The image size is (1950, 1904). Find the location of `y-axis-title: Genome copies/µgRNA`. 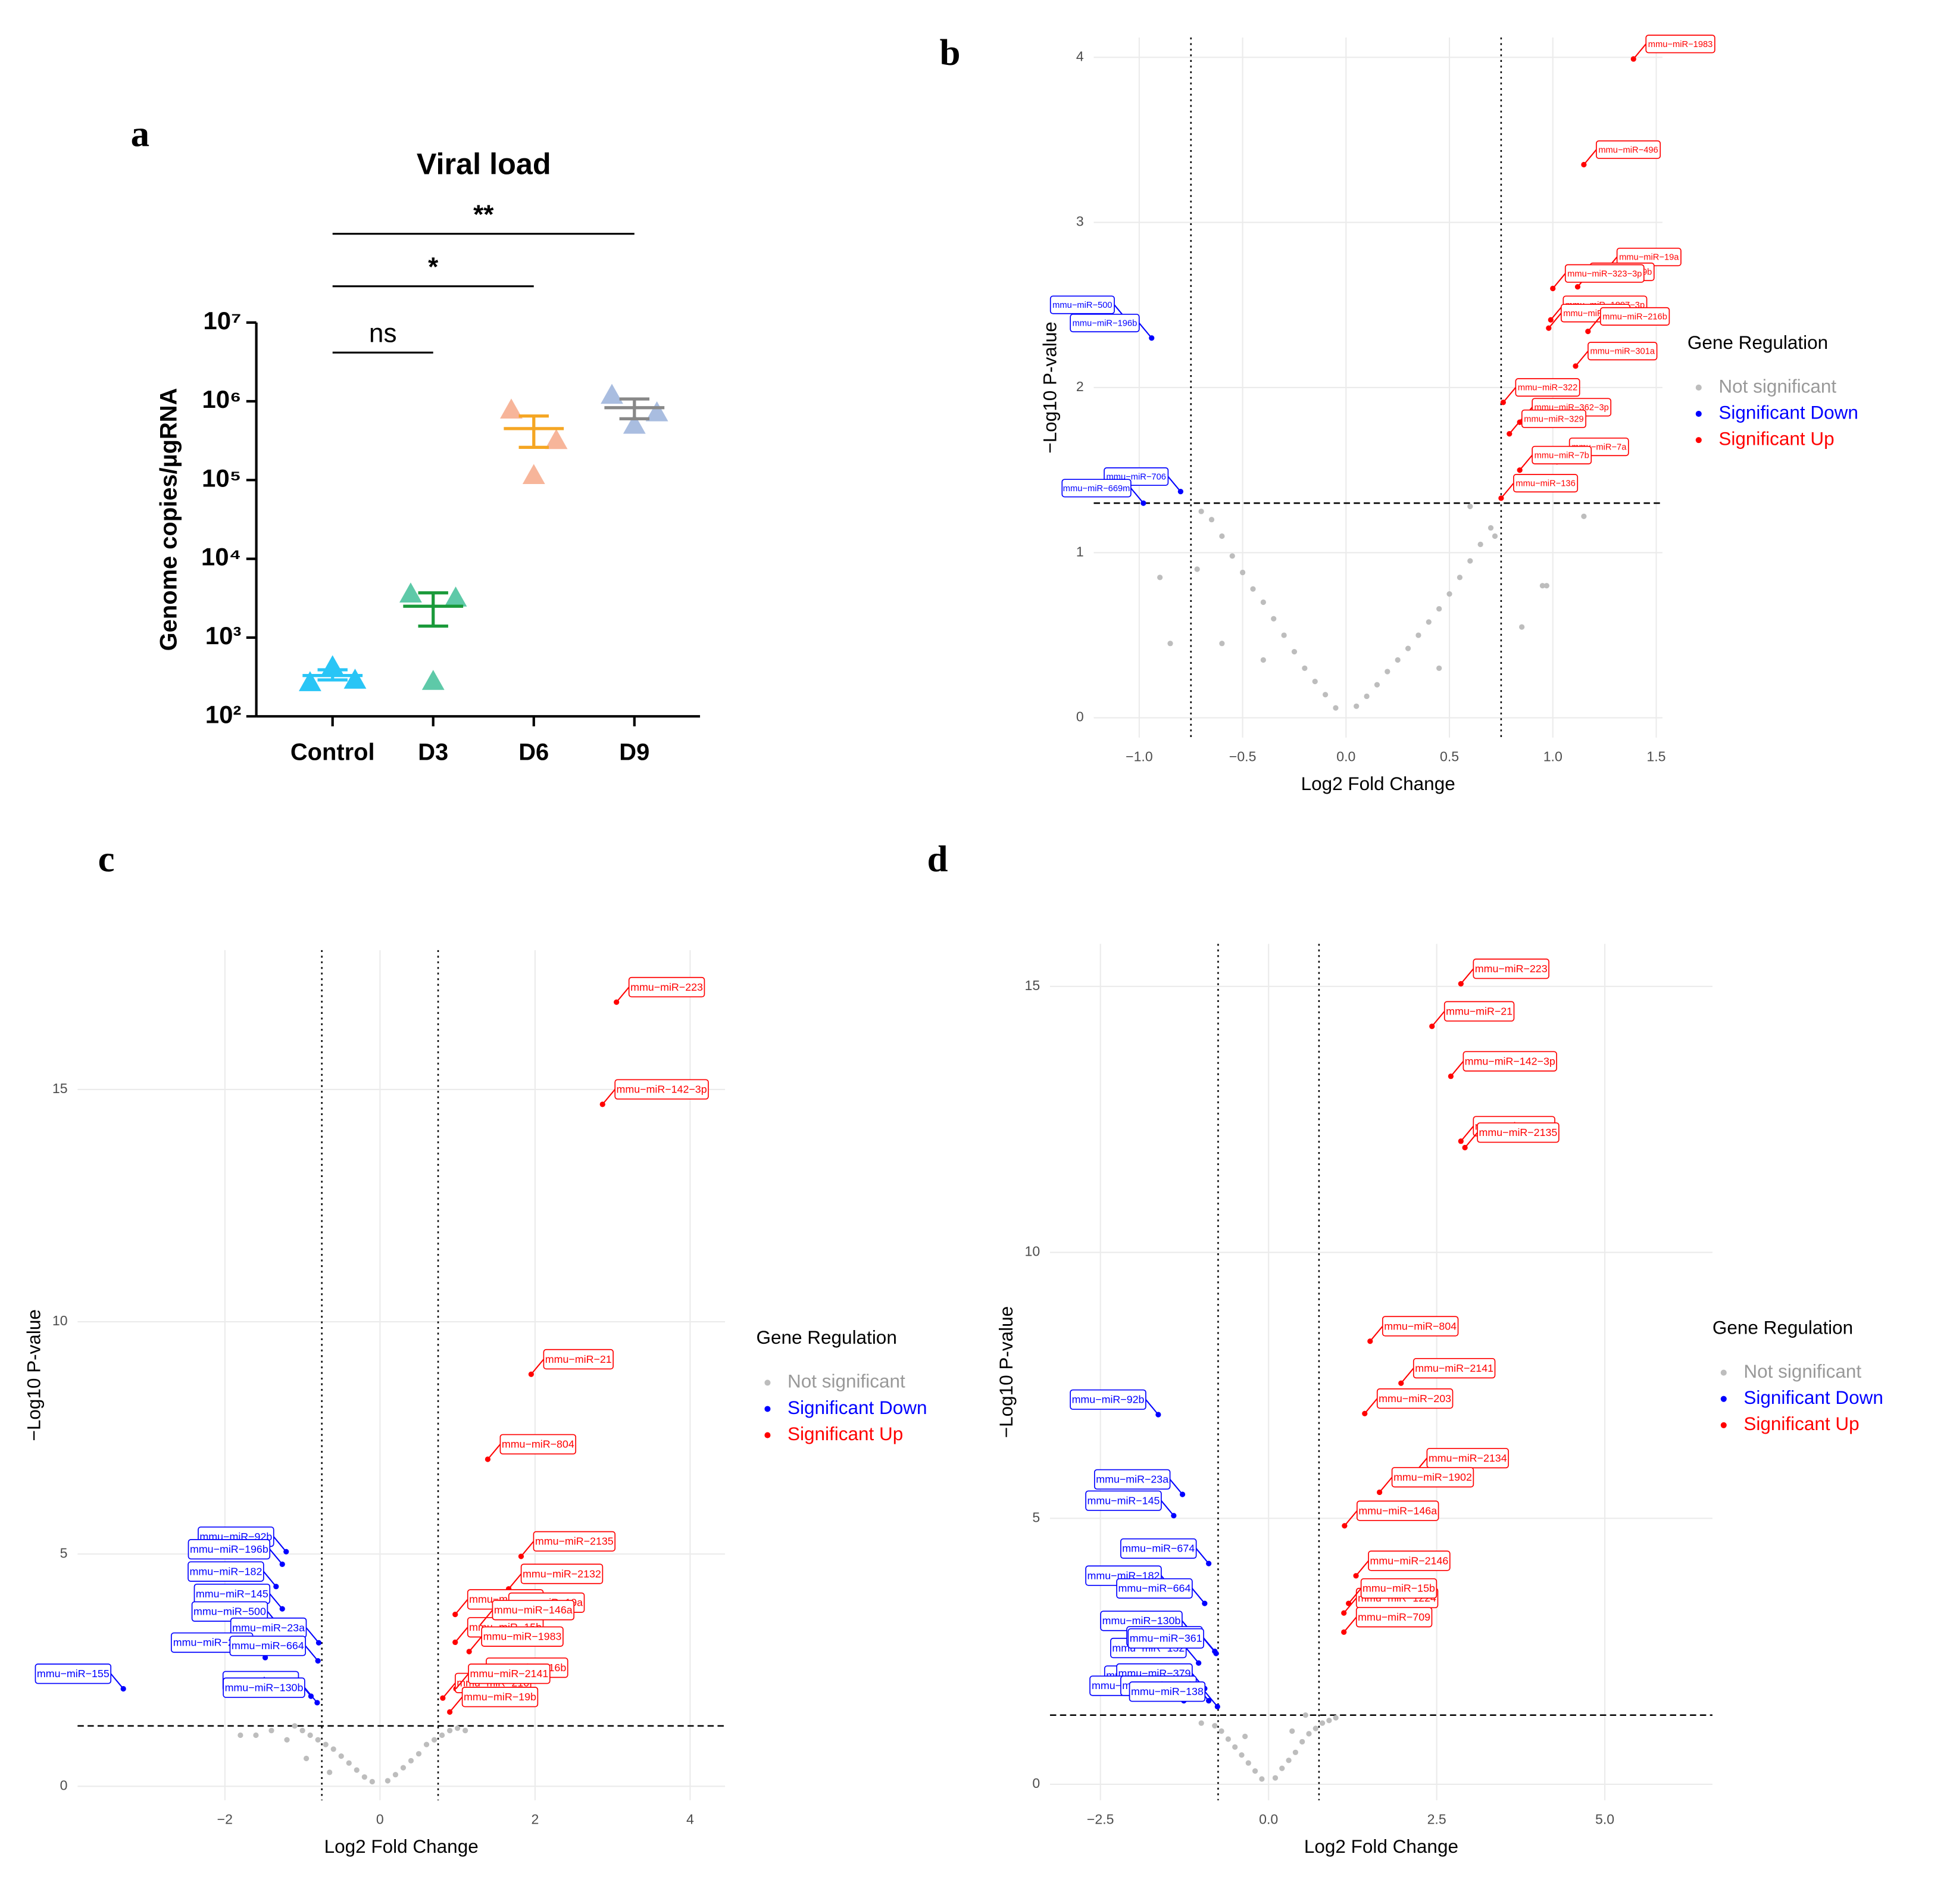

y-axis-title: Genome copies/µgRNA is located at coordinates (168, 519).